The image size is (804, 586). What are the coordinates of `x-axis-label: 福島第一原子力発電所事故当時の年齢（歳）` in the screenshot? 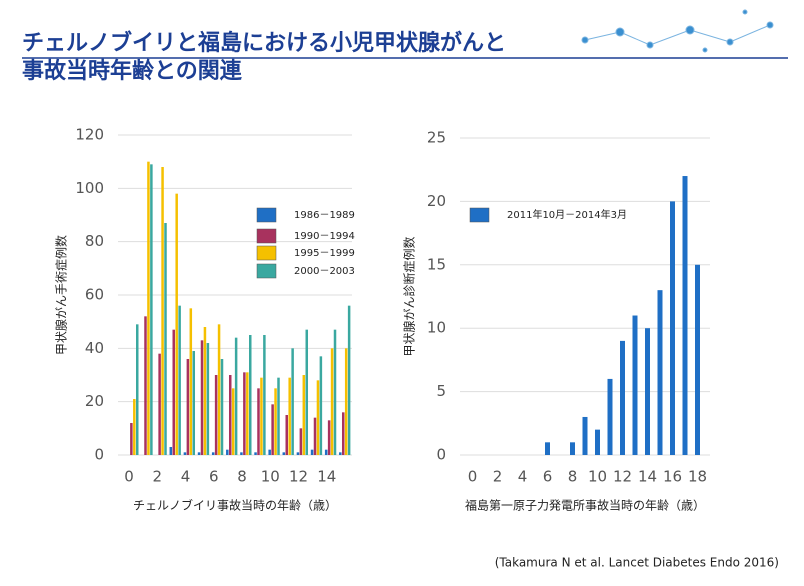 It's located at (585, 505).